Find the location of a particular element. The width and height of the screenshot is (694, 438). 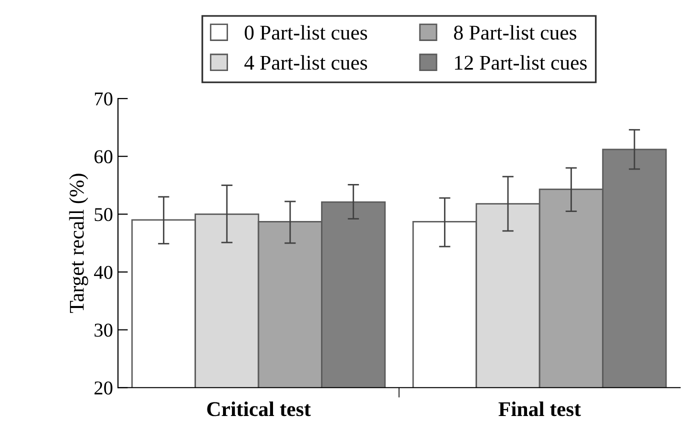

x-tick-label: Final test is located at coordinates (539, 409).